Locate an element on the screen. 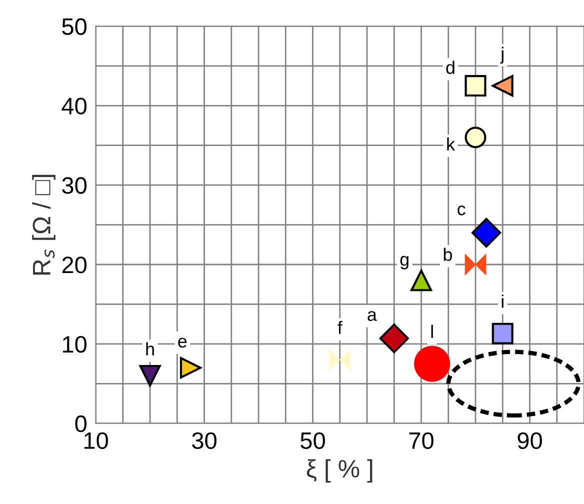 The width and height of the screenshot is (584, 504). x-tick-label: 10 is located at coordinates (96, 441).